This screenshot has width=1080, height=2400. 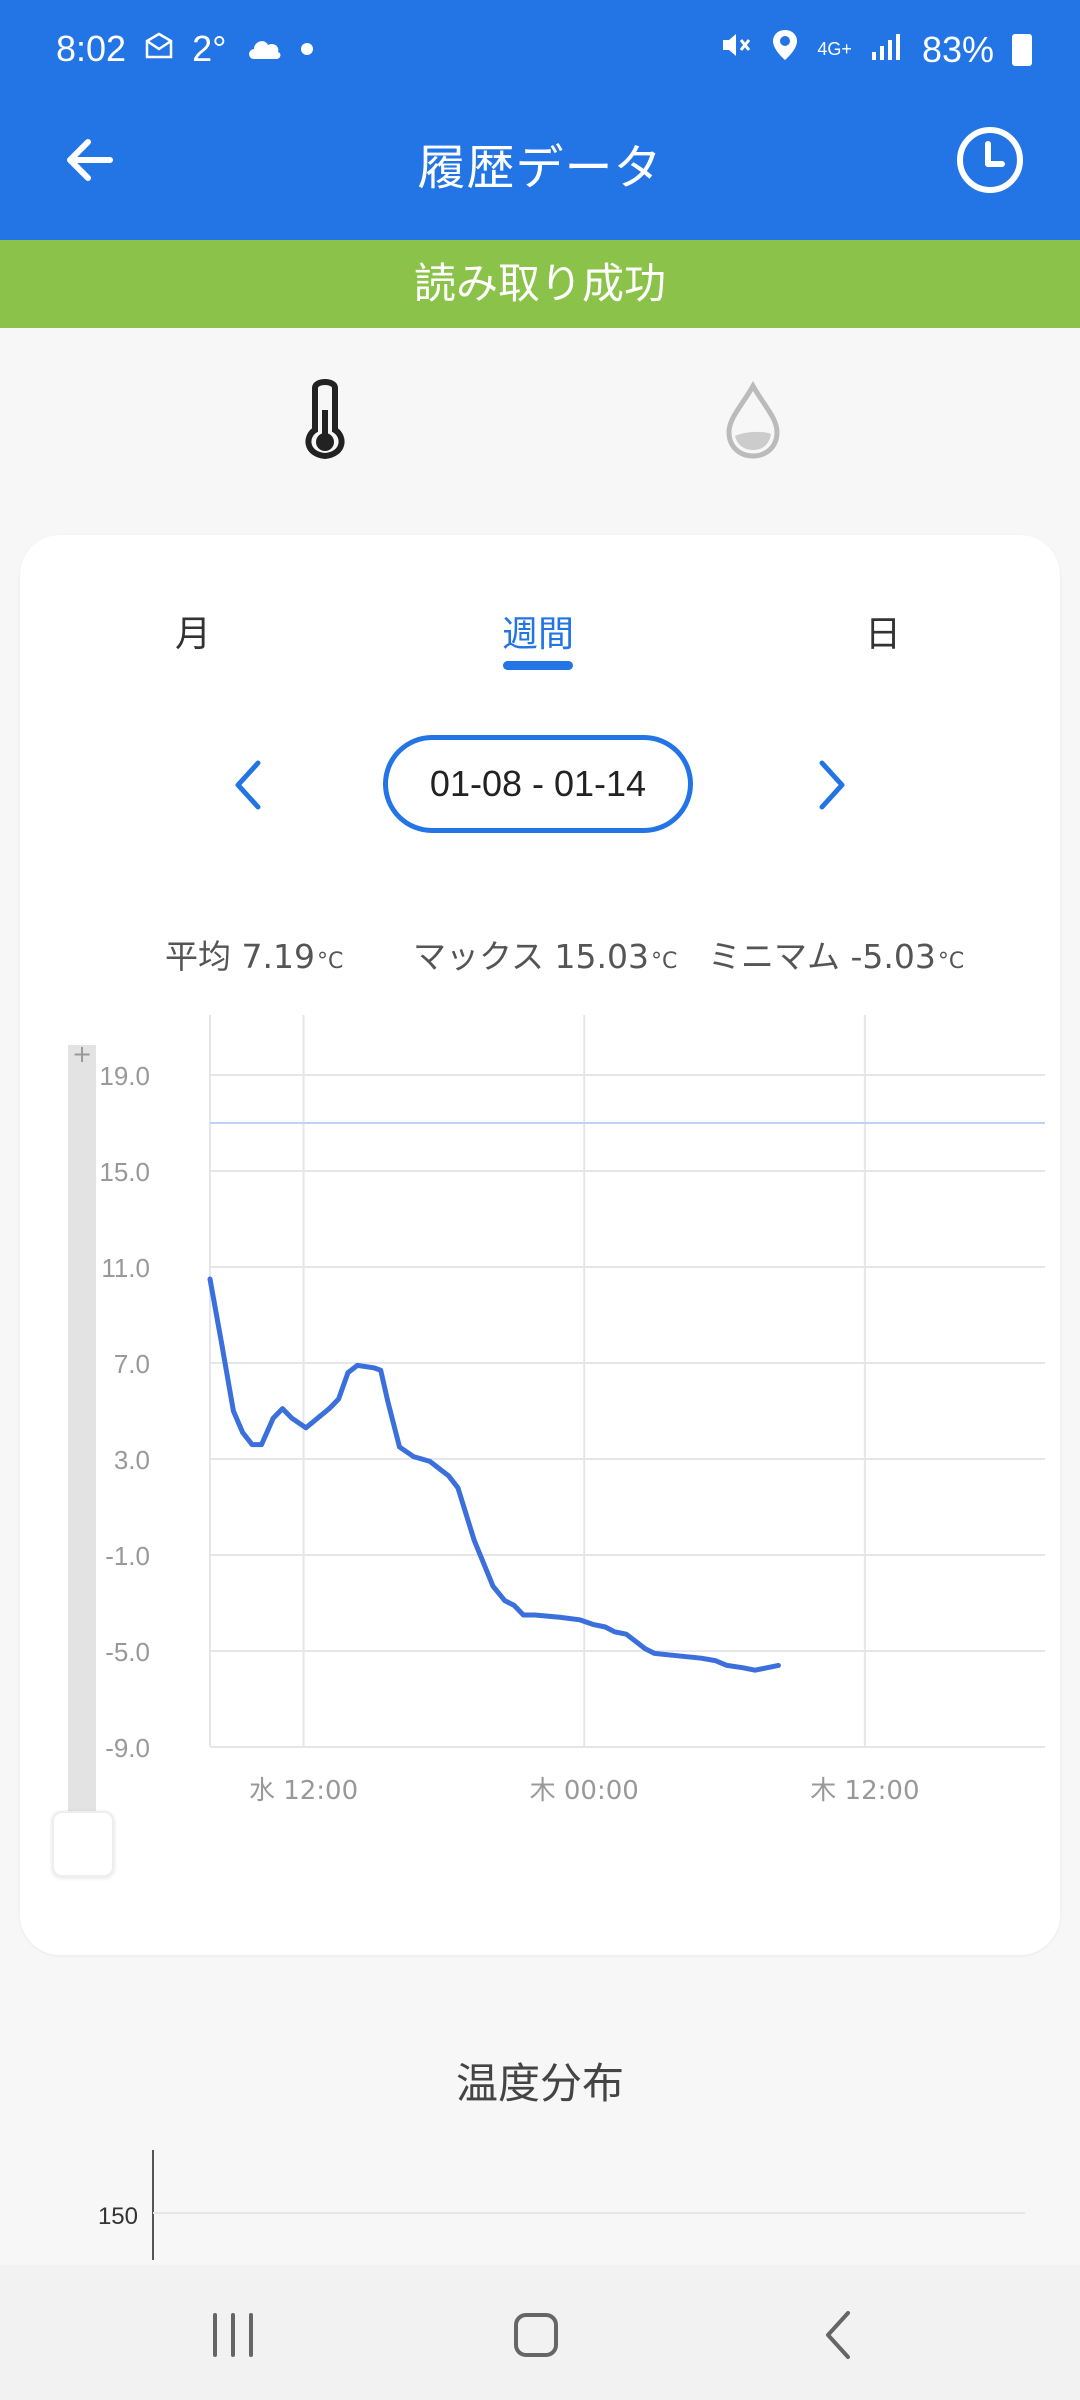 What do you see at coordinates (1022, 49) in the screenshot?
I see `battery-icon` at bounding box center [1022, 49].